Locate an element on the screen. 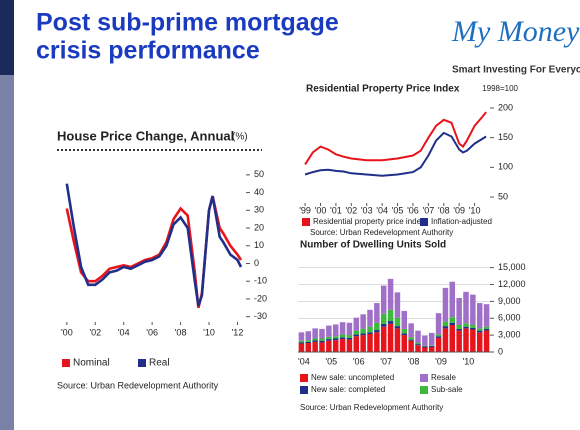 This screenshot has width=580, height=430. y-tick-label: 12,000 is located at coordinates (512, 284).